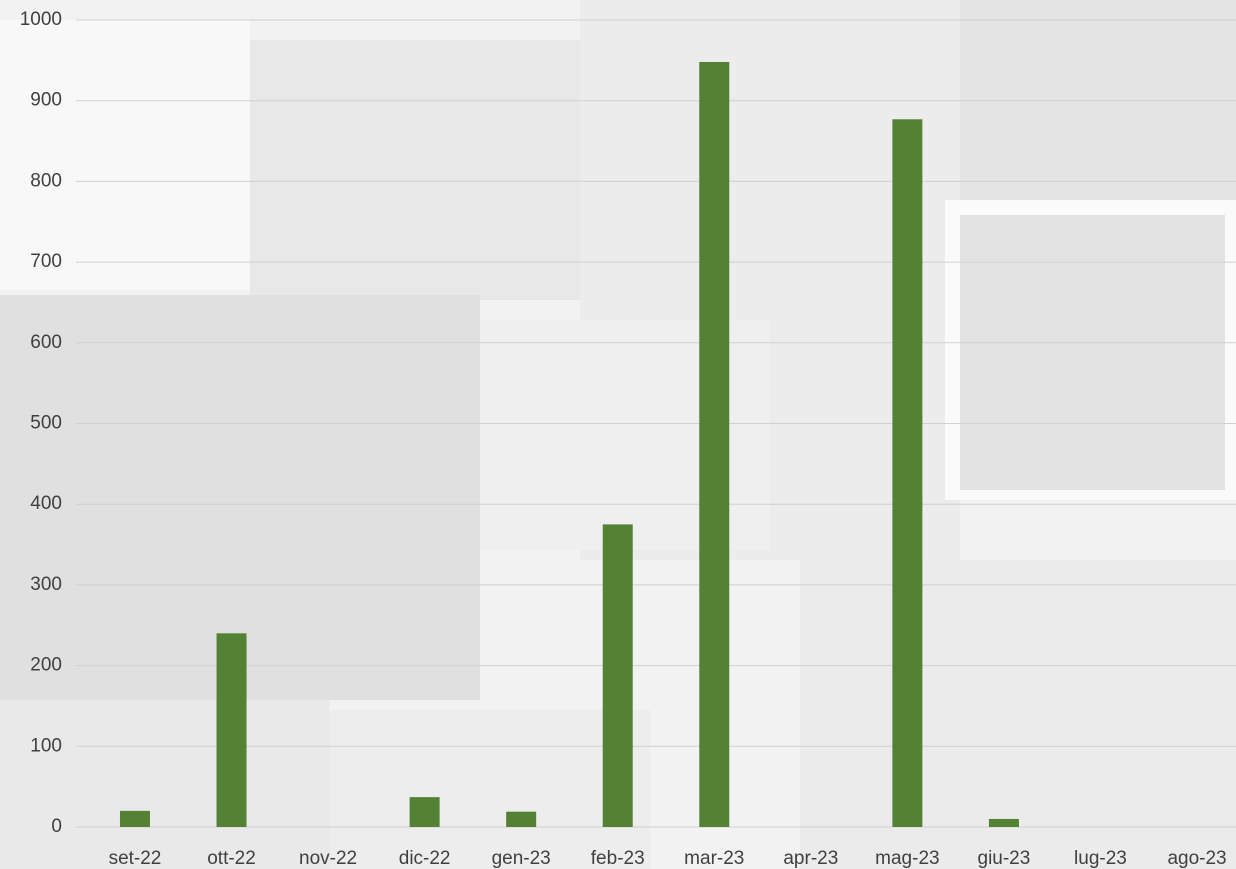  I want to click on y-tick-label: 500, so click(46, 423).